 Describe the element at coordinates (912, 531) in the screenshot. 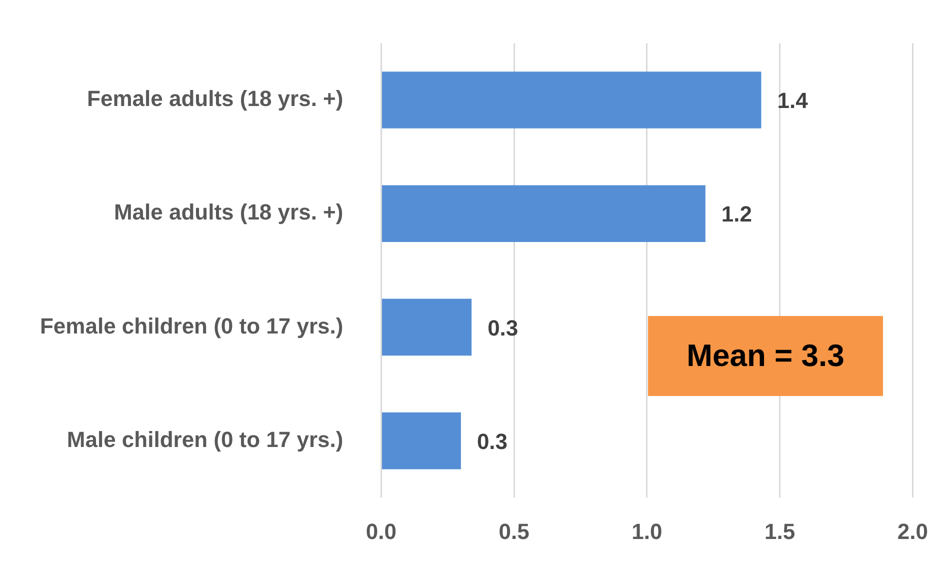

I see `x-tick-label: 2.0` at that location.